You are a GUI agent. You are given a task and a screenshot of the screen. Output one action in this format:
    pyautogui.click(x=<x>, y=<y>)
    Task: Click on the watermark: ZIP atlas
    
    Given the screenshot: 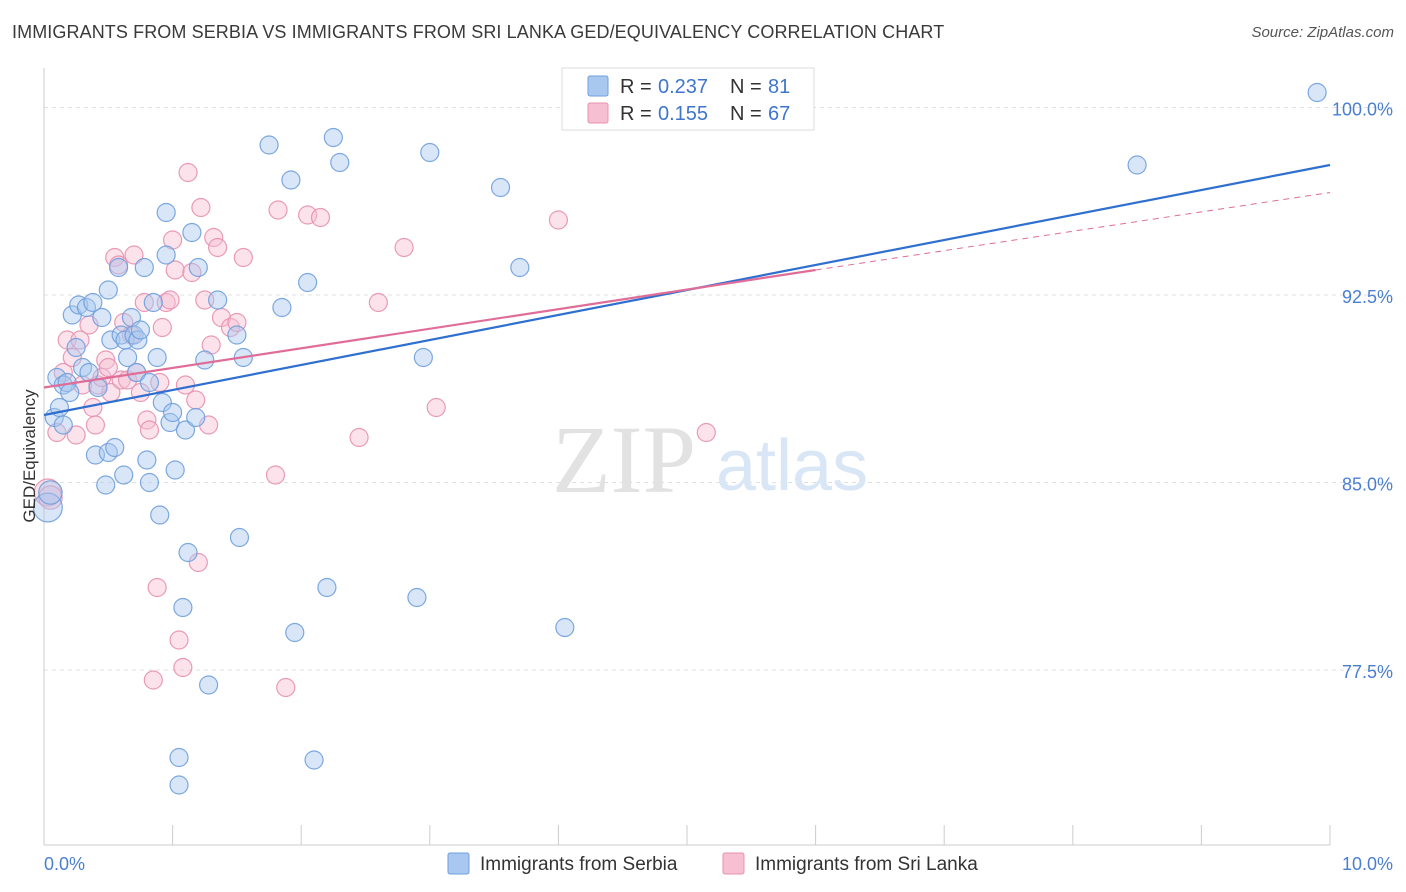 What is the action you would take?
    pyautogui.click(x=710, y=459)
    